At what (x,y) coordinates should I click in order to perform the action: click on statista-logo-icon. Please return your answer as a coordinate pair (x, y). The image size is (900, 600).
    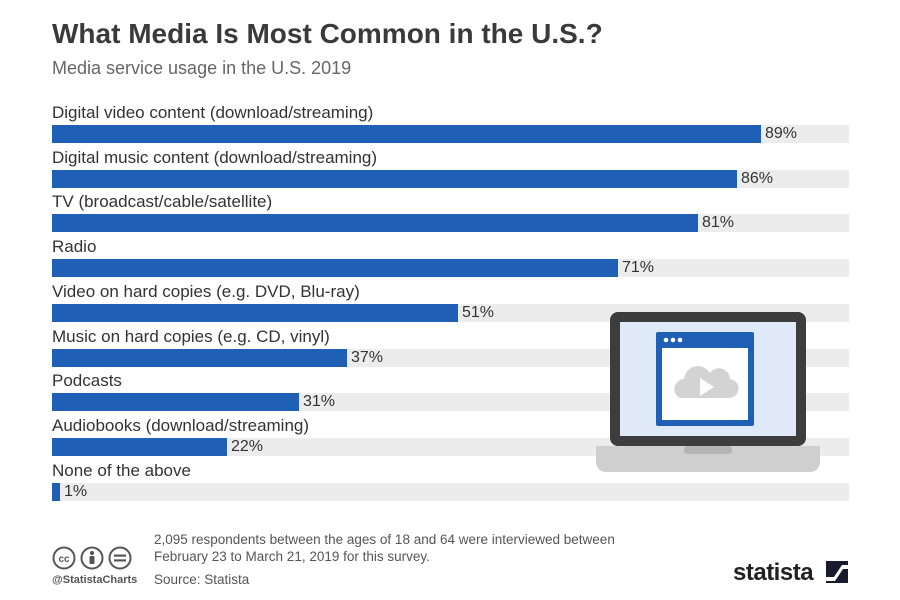
    Looking at the image, I should click on (837, 572).